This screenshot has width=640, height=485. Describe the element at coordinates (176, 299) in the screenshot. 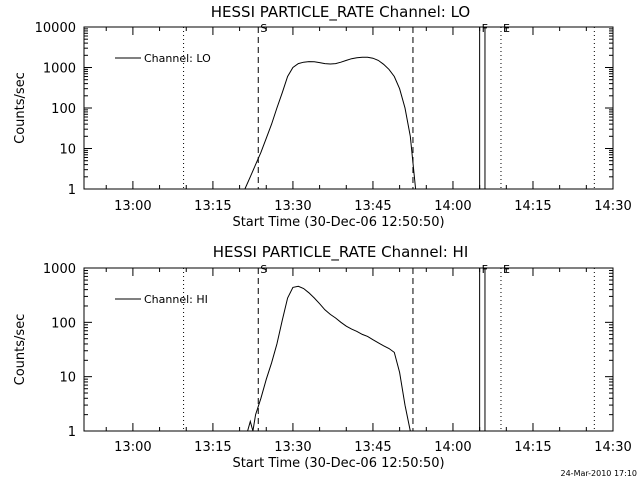

I see `legend-label: Channel: HI` at that location.